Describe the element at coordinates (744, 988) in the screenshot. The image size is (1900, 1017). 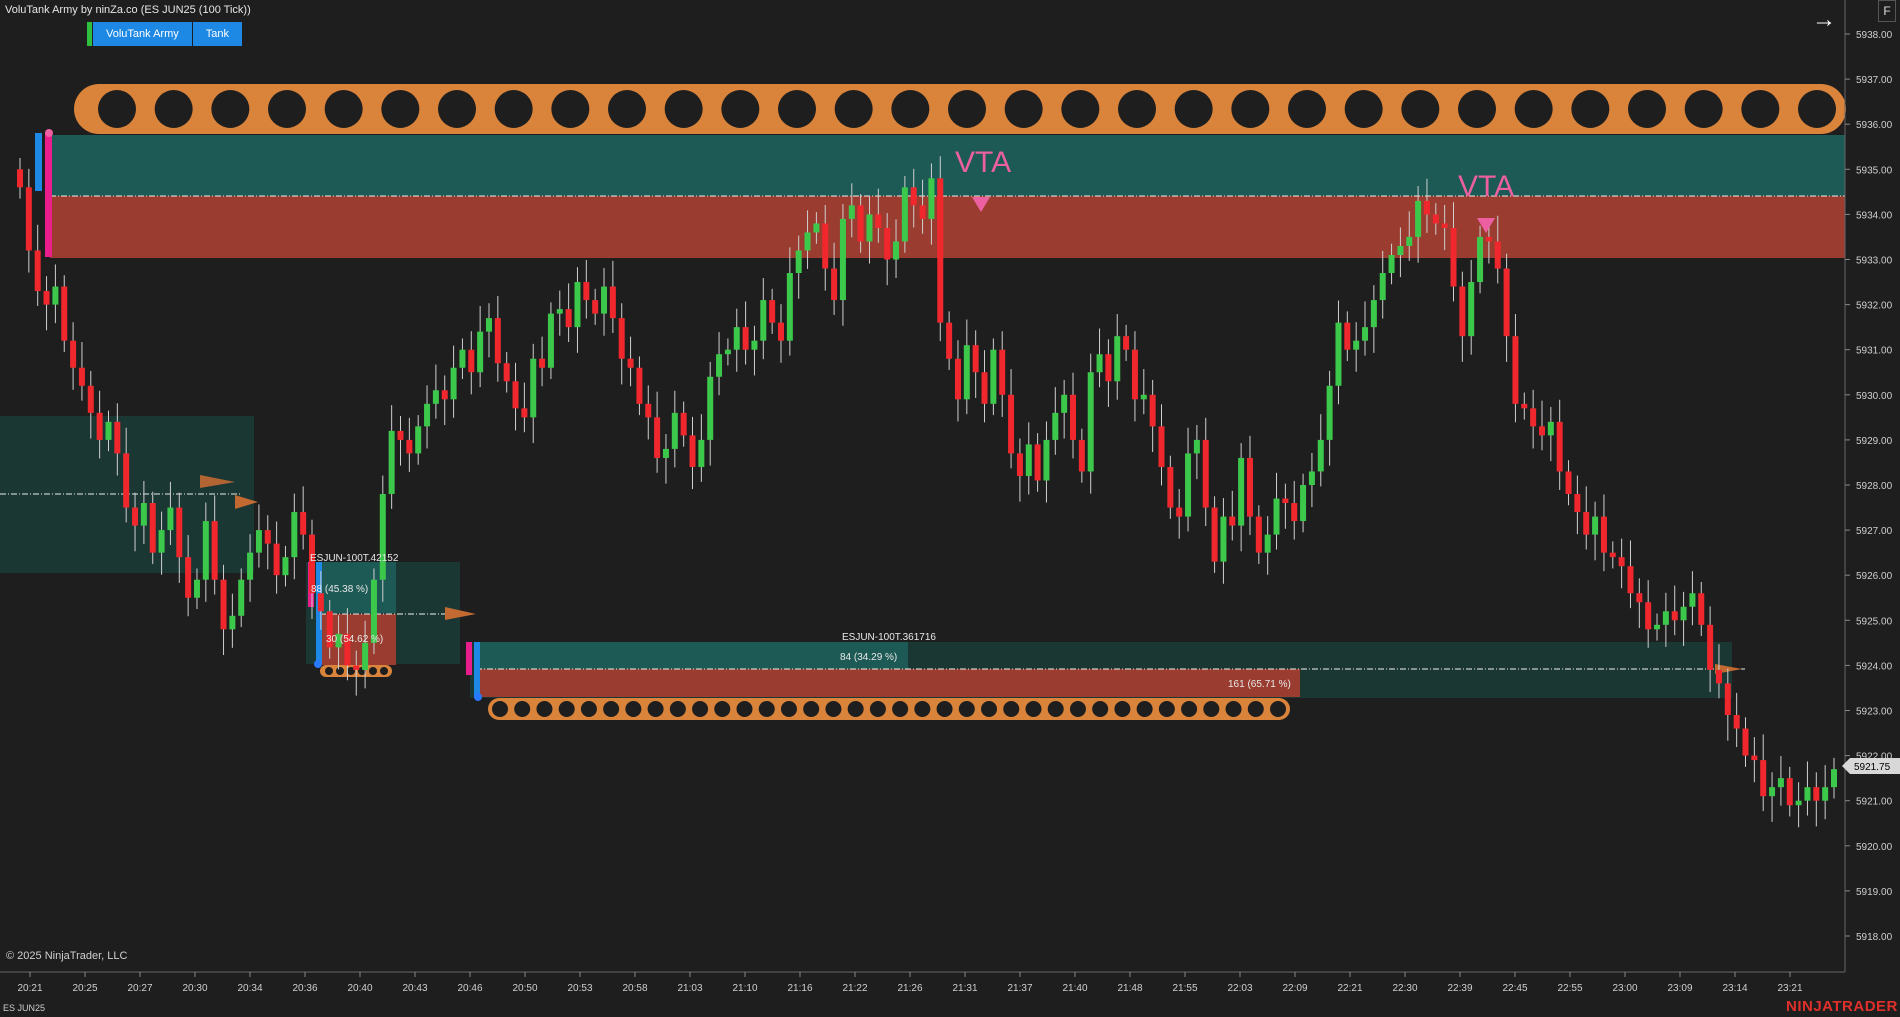
I see `time-tick-label: 21:10` at that location.